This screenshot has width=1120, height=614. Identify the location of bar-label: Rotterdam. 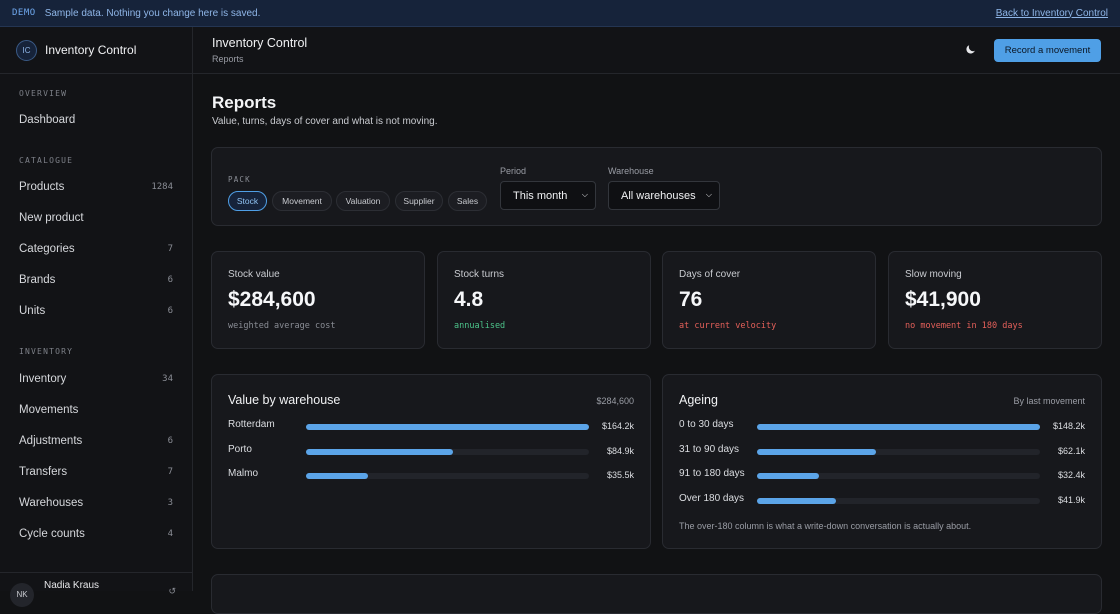
(251, 424).